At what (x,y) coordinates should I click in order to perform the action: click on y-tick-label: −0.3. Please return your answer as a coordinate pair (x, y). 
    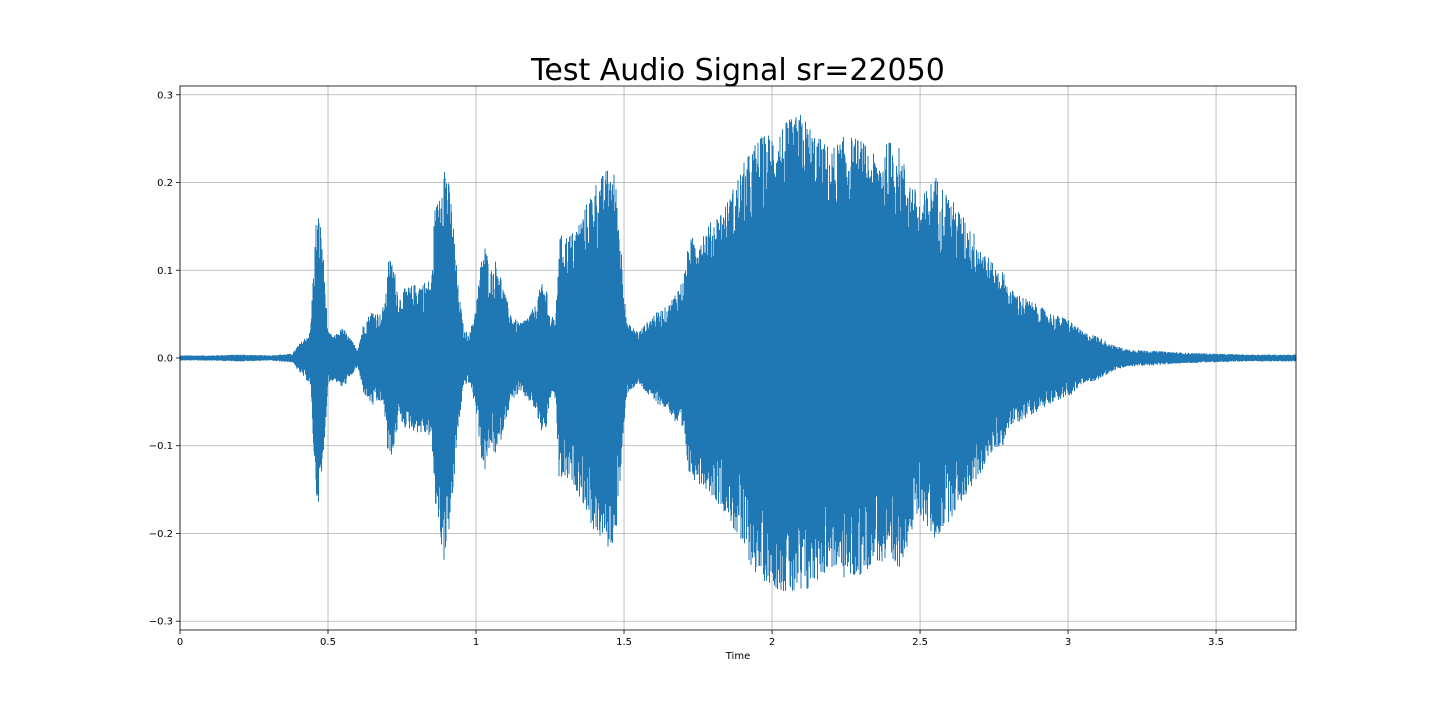
    Looking at the image, I should click on (161, 622).